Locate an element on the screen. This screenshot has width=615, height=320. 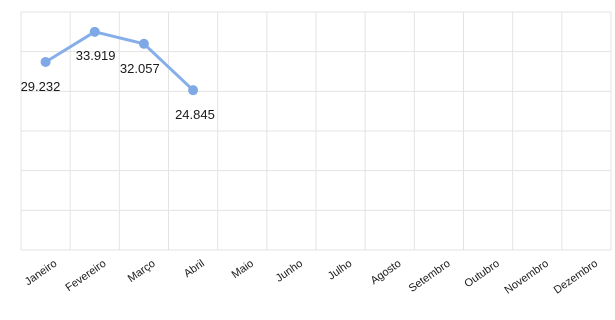
x-tick-junho: Junho is located at coordinates (289, 271).